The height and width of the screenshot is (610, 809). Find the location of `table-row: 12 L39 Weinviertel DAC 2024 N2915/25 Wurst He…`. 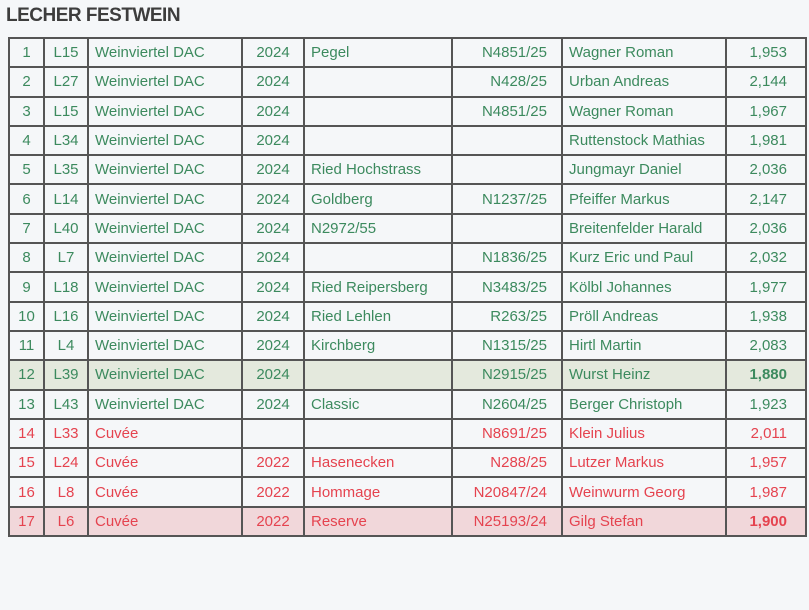

table-row: 12 L39 Weinviertel DAC 2024 N2915/25 Wurst He… is located at coordinates (407, 375).